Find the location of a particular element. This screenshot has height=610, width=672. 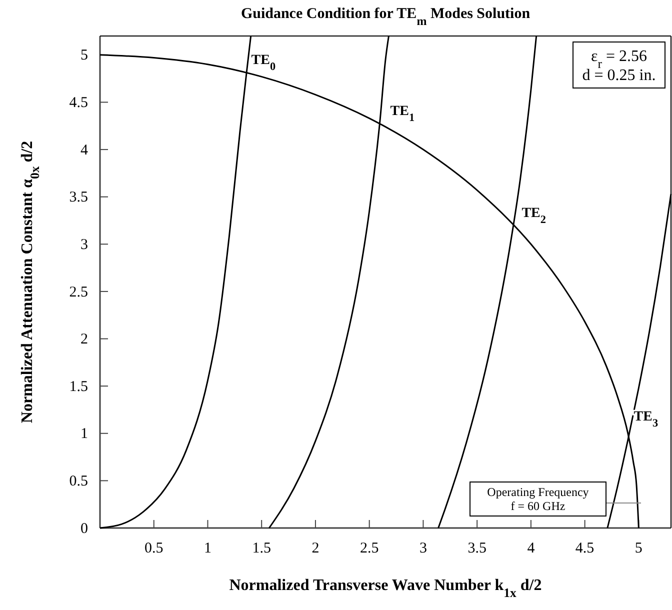

y-tick-label: 0 is located at coordinates (84, 528).